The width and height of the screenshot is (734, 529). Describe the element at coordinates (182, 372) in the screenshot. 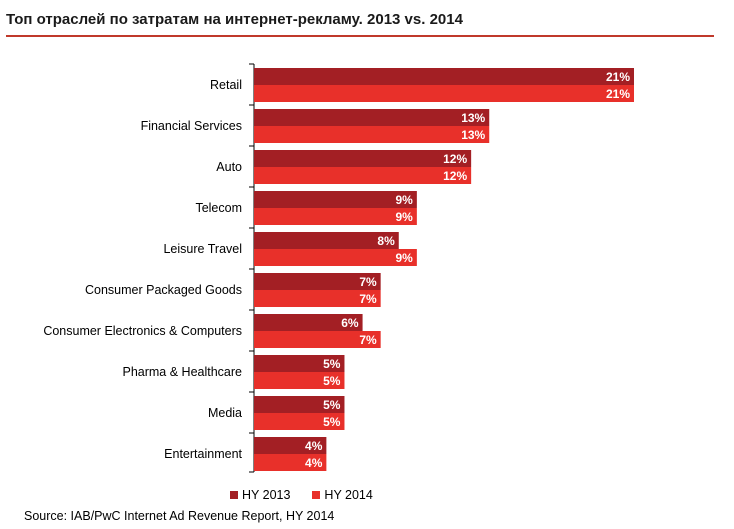

I see `category-label: Pharma & Healthcare` at that location.